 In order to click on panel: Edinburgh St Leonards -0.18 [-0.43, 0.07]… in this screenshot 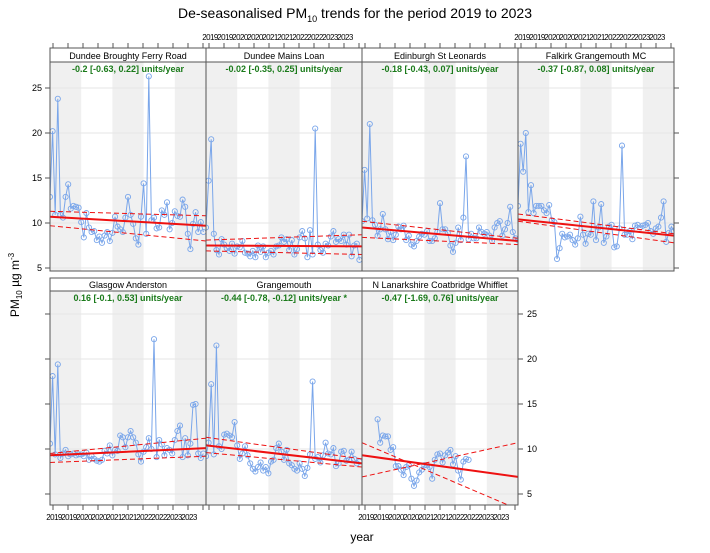, I will do `click(440, 159)`.